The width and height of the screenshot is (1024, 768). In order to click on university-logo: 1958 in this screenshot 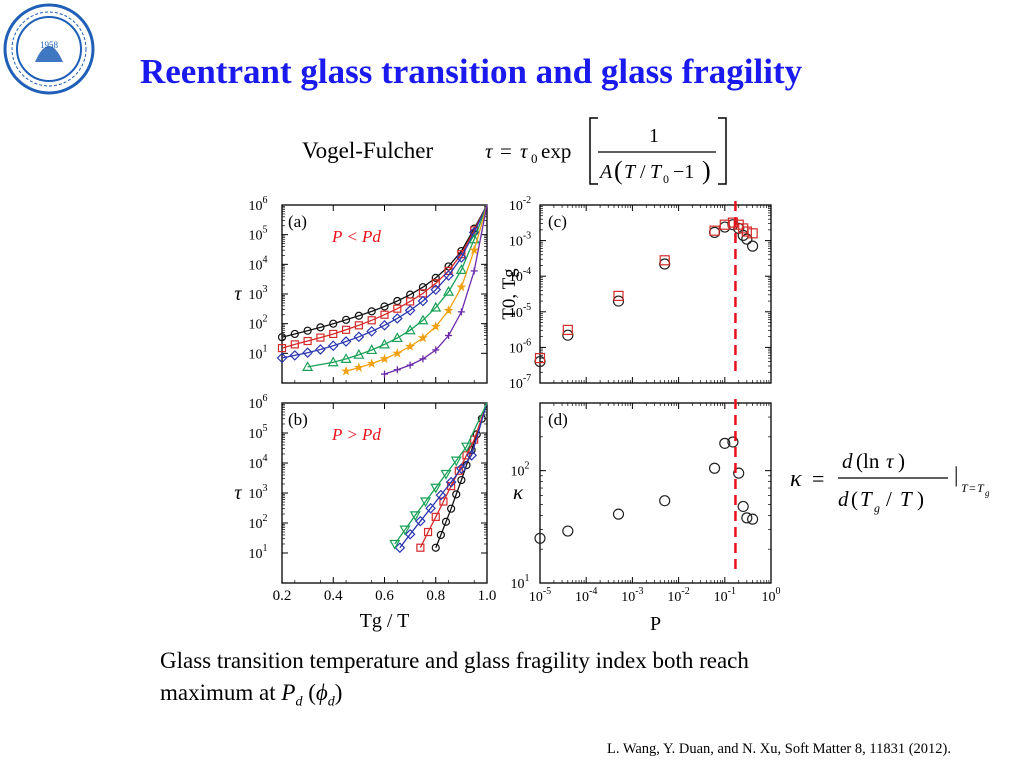, I will do `click(49, 49)`.